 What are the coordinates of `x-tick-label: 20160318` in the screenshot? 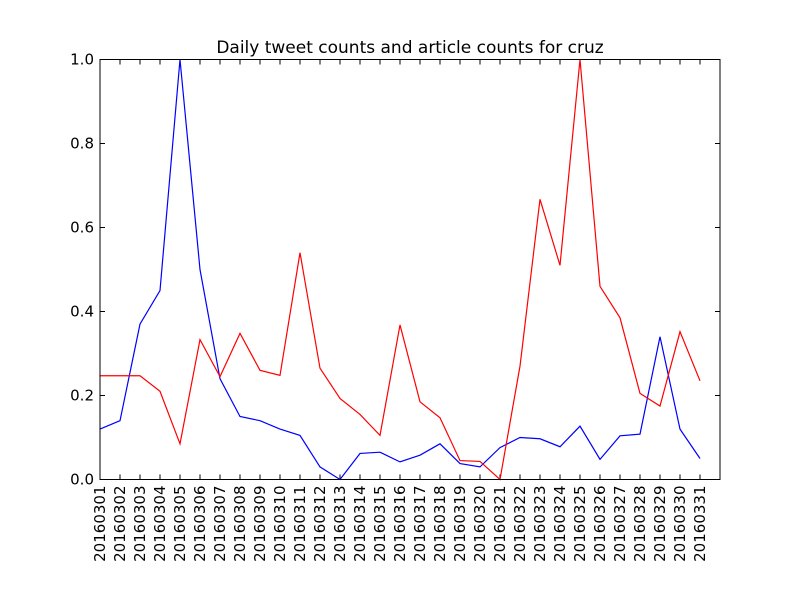 It's located at (440, 524).